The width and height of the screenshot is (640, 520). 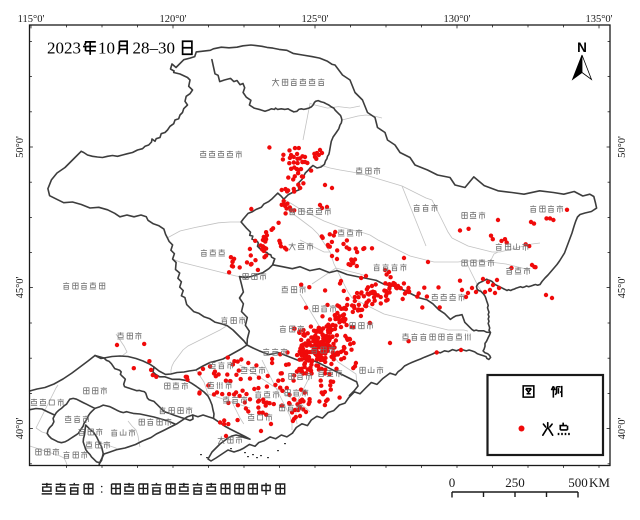 I want to click on svg-text: 250, so click(x=515, y=482).